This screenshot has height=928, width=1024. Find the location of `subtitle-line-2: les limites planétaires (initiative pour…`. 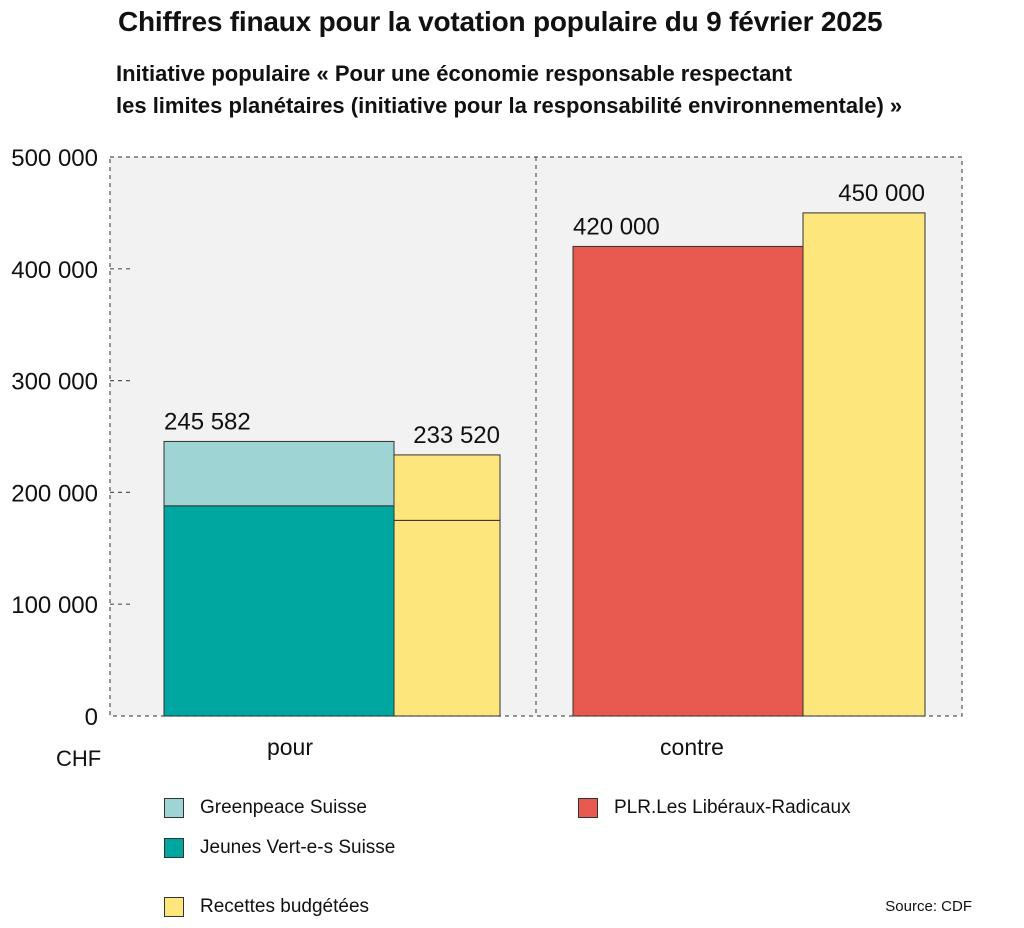

subtitle-line-2: les limites planétaires (initiative pour… is located at coordinates (509, 105).